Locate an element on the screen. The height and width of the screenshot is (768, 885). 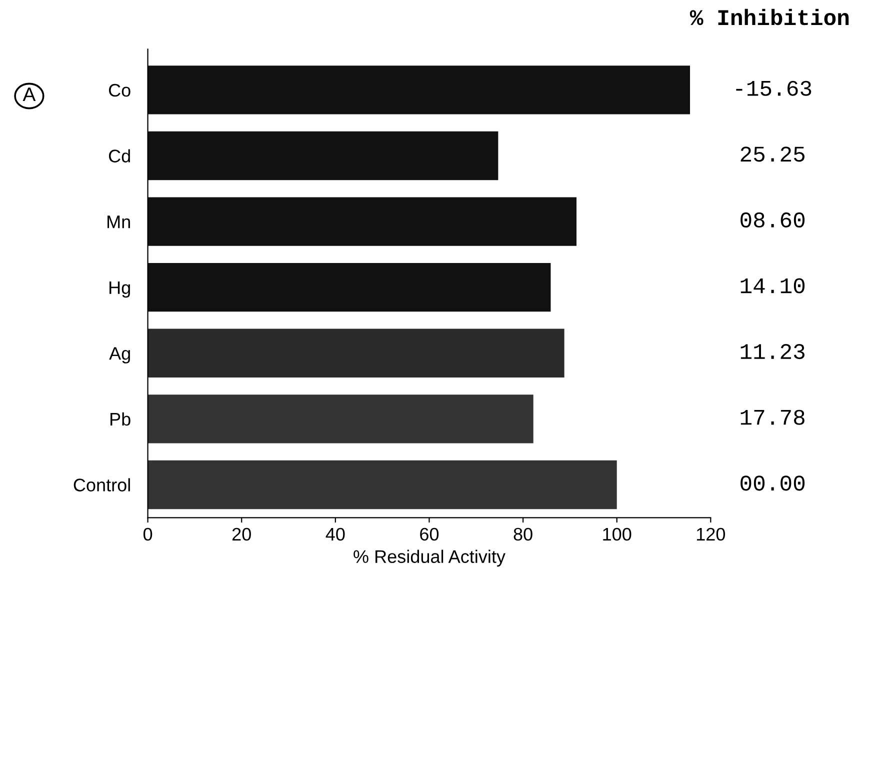
y-tick-label: Mn is located at coordinates (119, 222).